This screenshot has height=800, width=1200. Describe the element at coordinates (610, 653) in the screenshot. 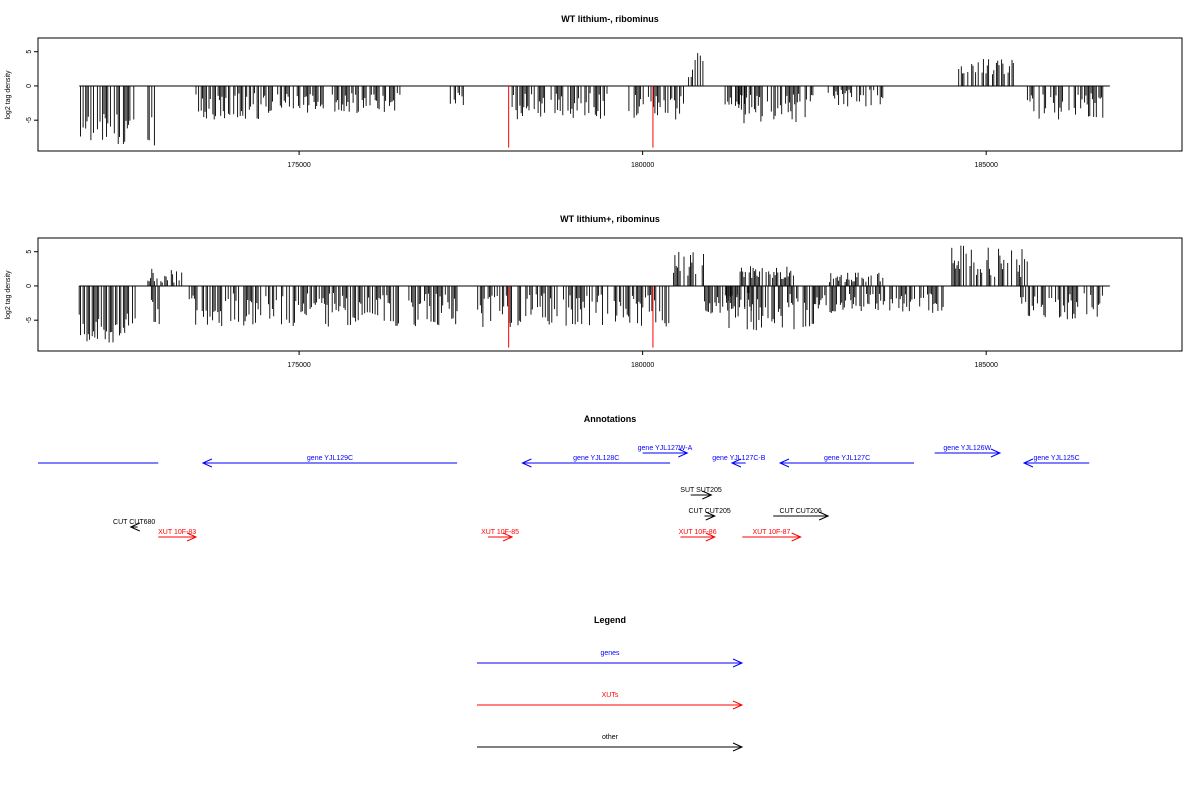

I see `legend-label: genes` at that location.